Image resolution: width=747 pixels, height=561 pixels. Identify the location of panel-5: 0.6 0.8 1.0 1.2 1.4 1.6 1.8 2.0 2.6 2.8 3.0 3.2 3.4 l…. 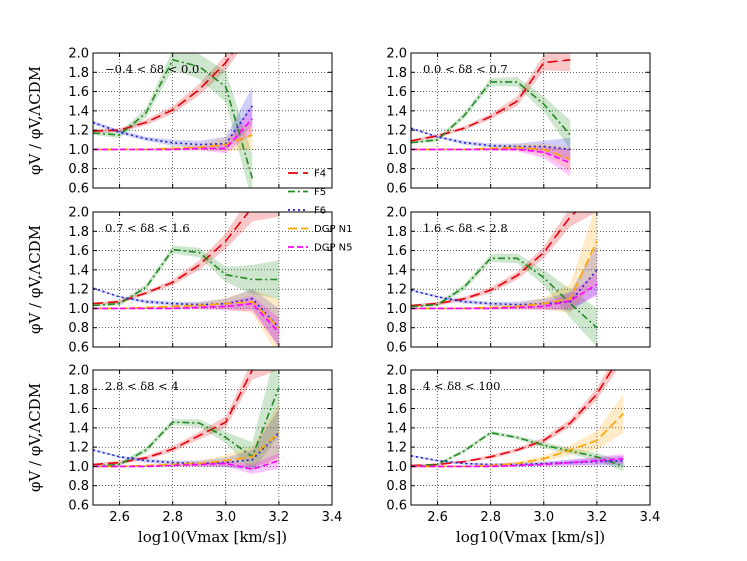
(184, 455).